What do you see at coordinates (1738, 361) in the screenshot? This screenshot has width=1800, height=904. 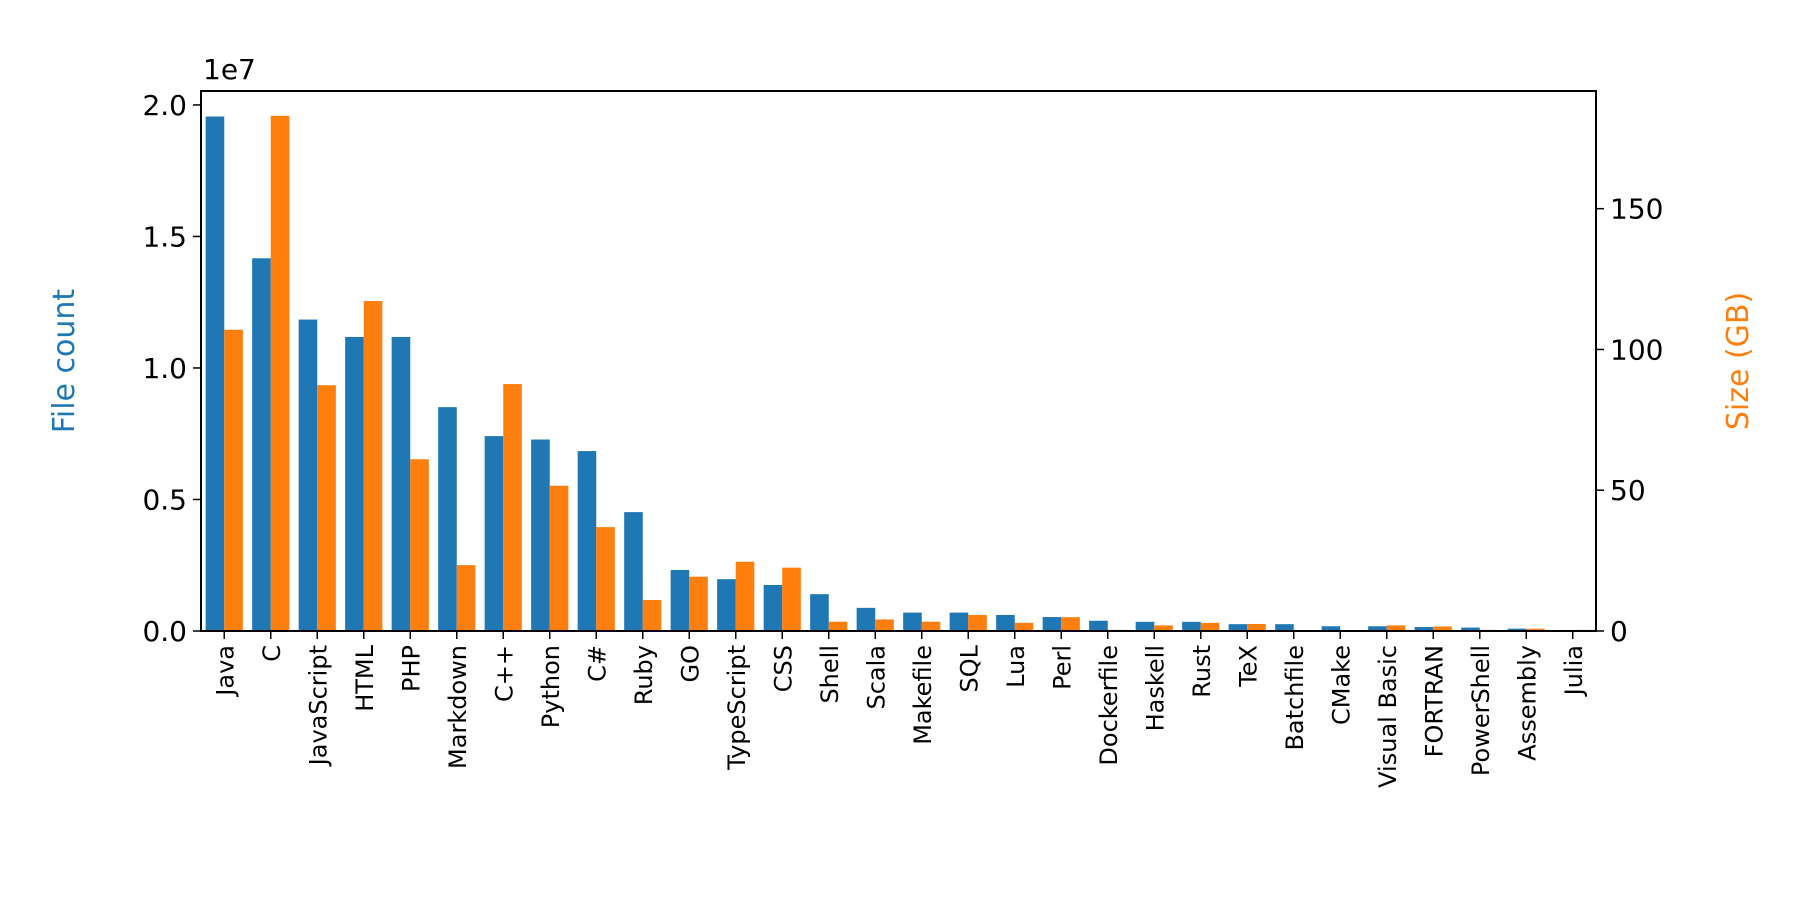 I see `y2-axis-label: Size (GB)` at bounding box center [1738, 361].